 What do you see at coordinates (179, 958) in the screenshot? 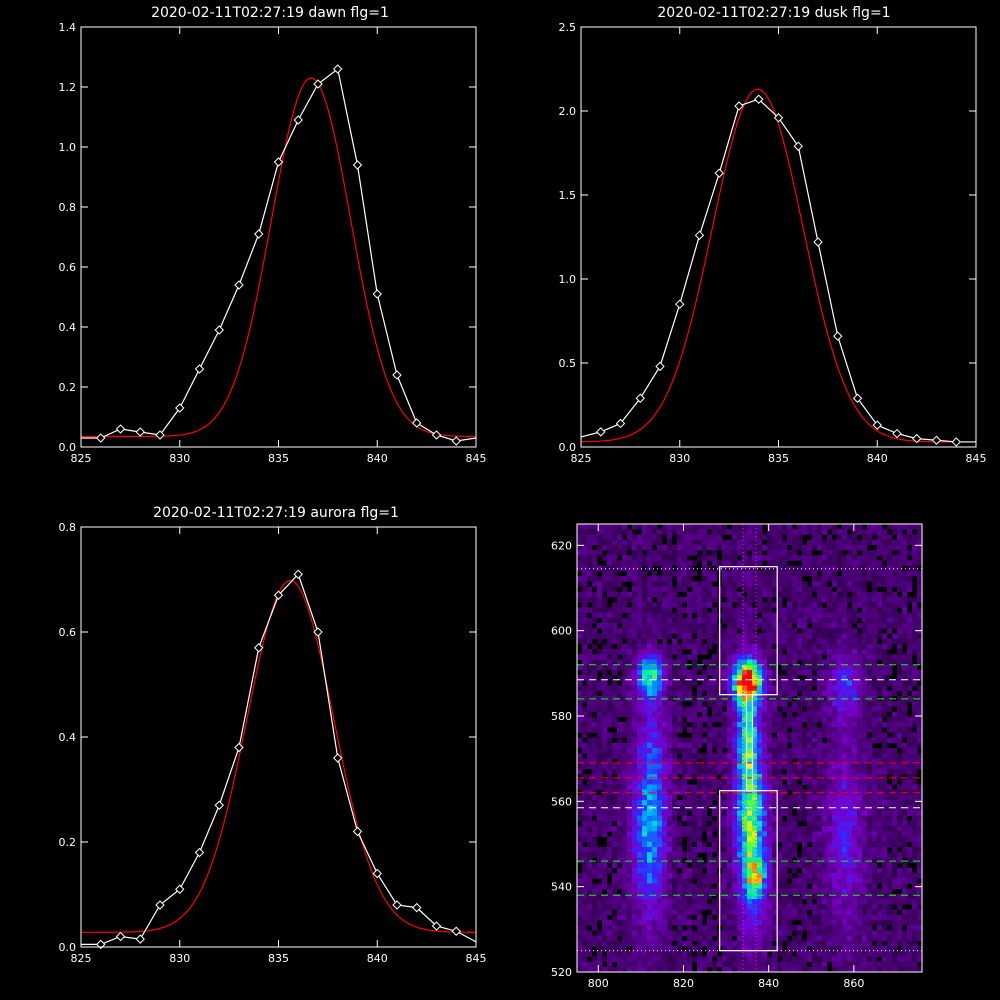
I see `aurora-xtick-label: 830` at bounding box center [179, 958].